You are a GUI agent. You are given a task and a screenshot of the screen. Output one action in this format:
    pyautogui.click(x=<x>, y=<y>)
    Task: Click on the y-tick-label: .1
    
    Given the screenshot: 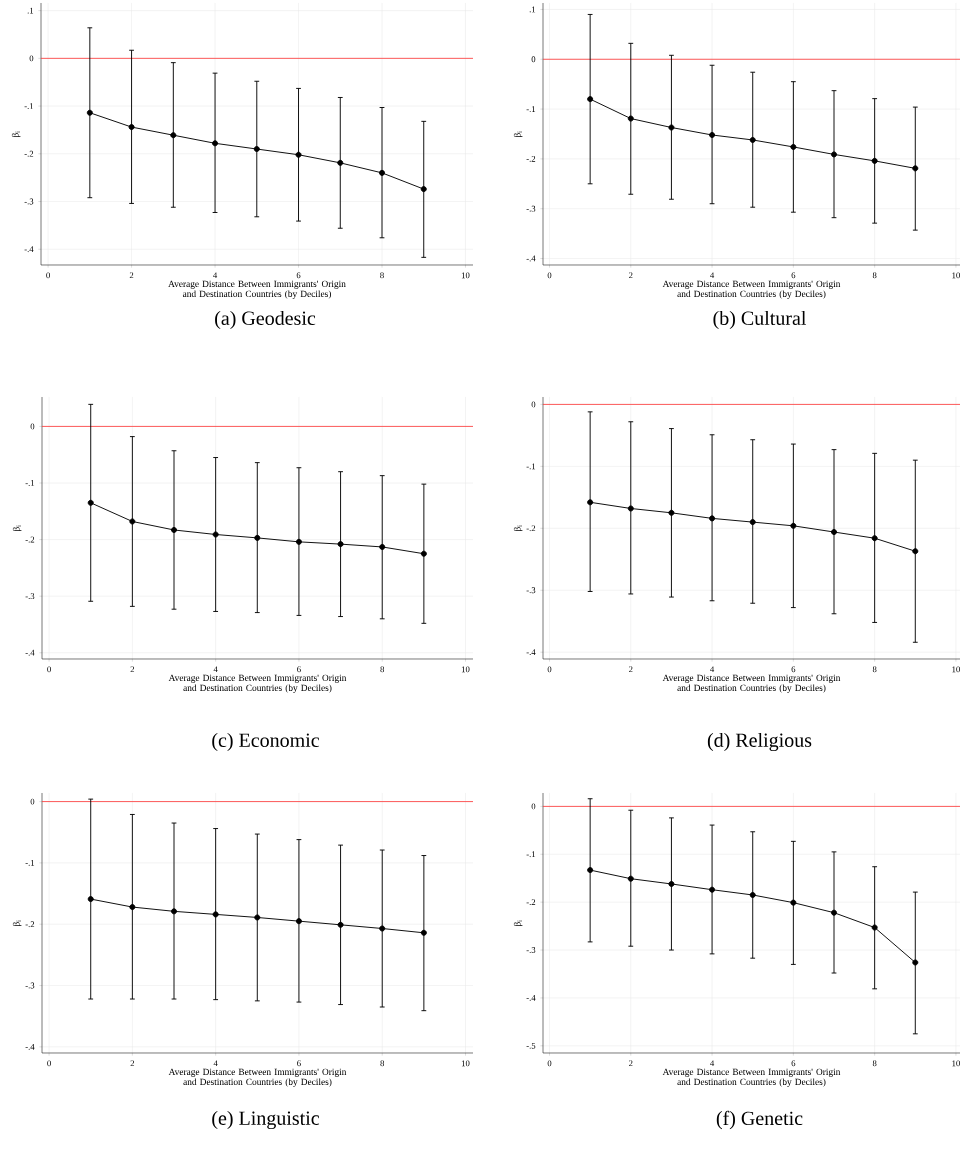 What is the action you would take?
    pyautogui.click(x=532, y=9)
    